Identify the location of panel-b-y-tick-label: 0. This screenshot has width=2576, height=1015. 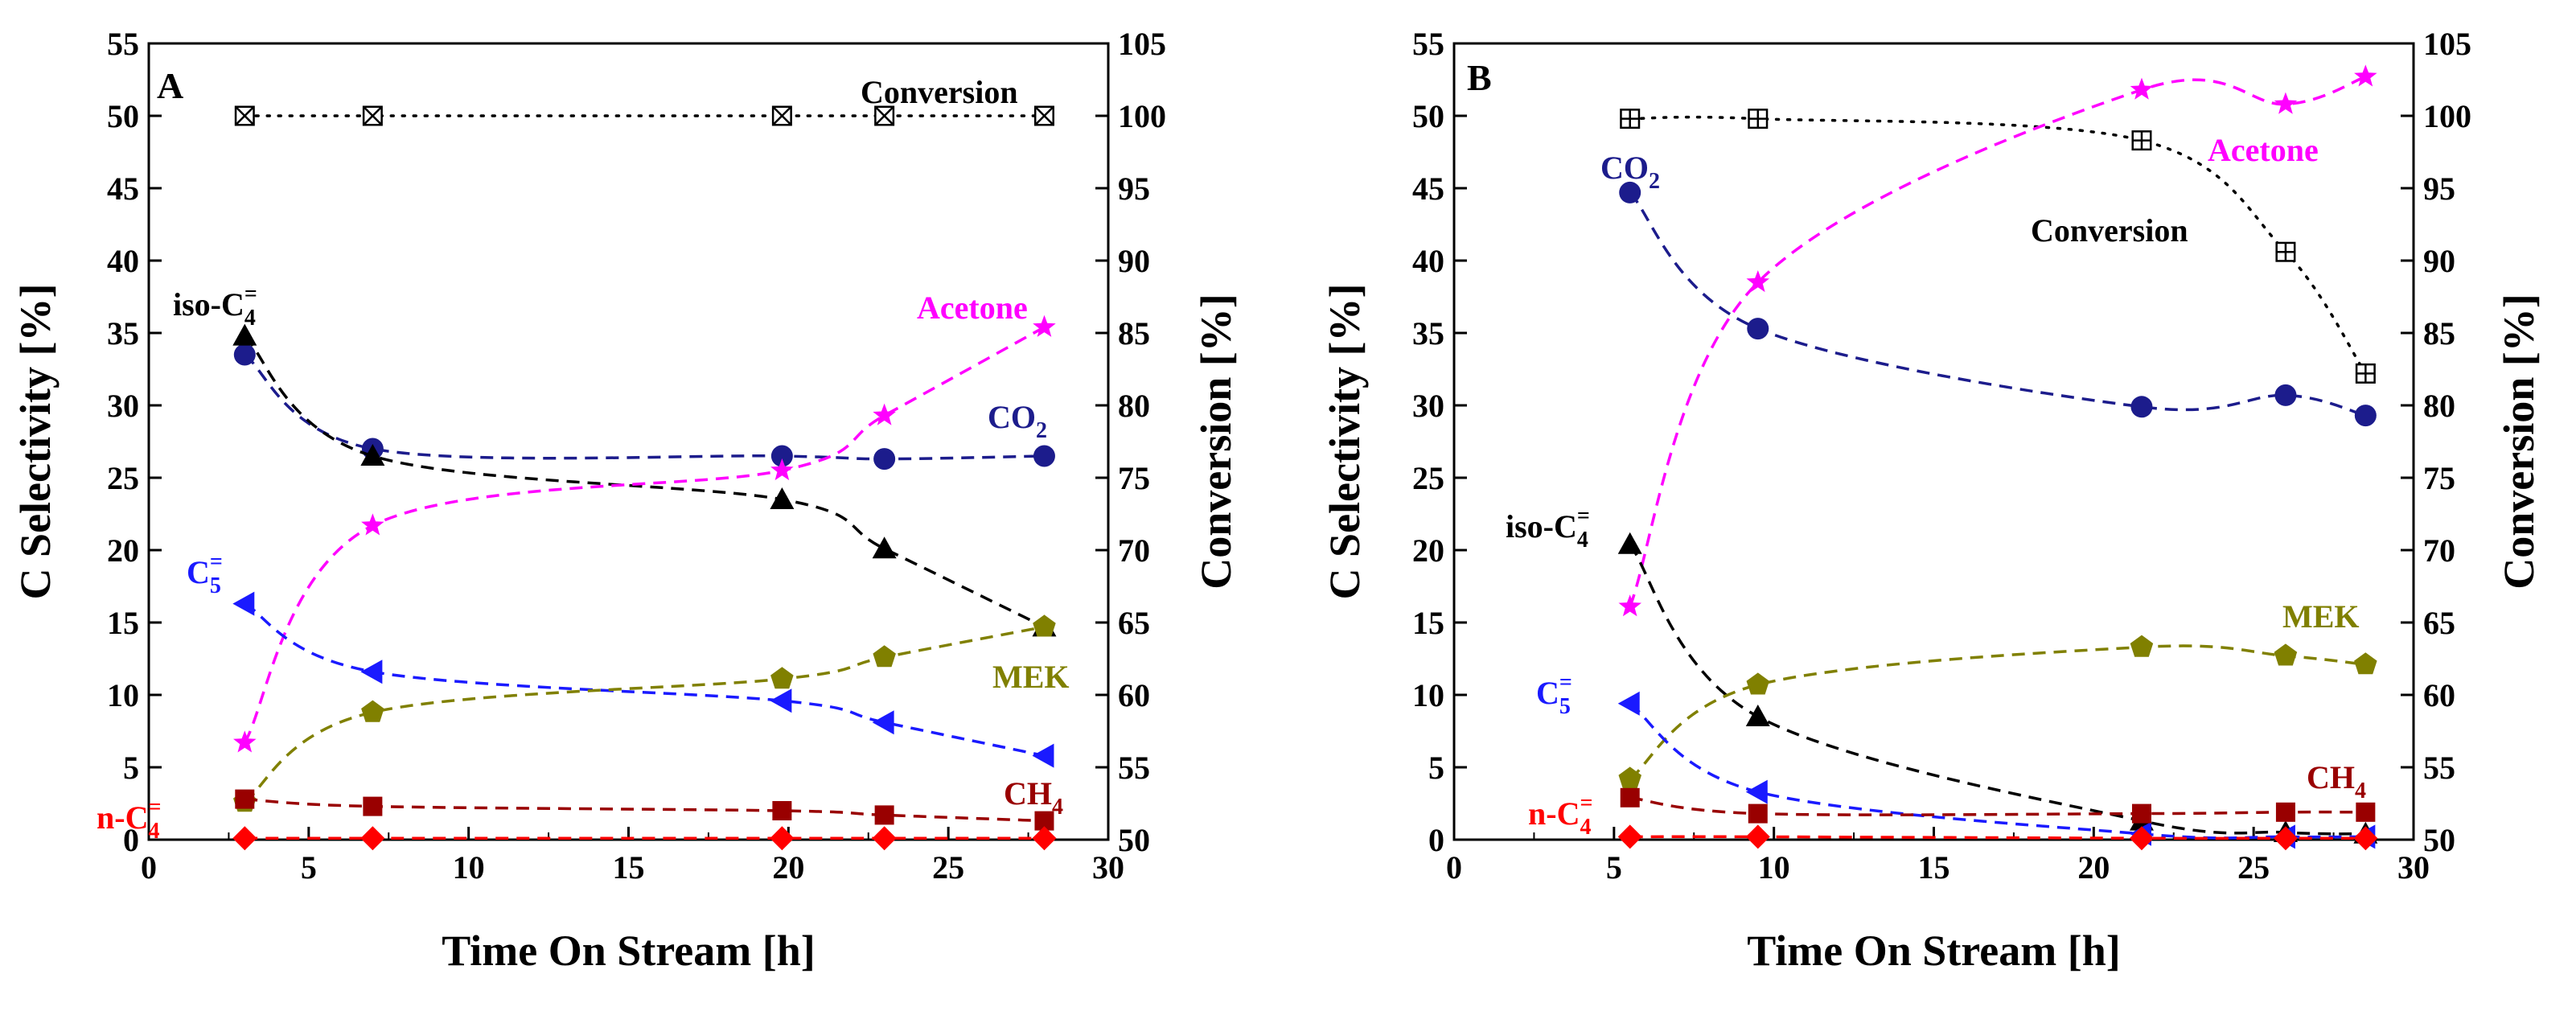
(1436, 840).